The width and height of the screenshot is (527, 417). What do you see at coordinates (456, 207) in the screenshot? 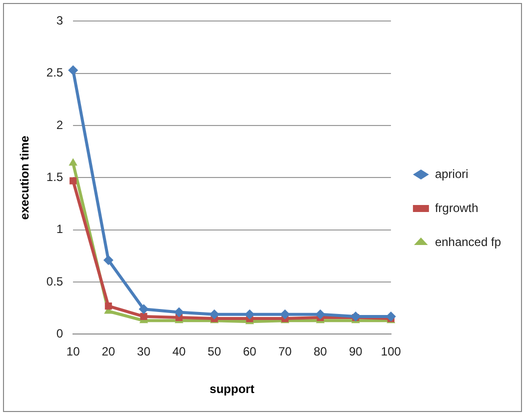
I see `legend-label: frgrowth` at bounding box center [456, 207].